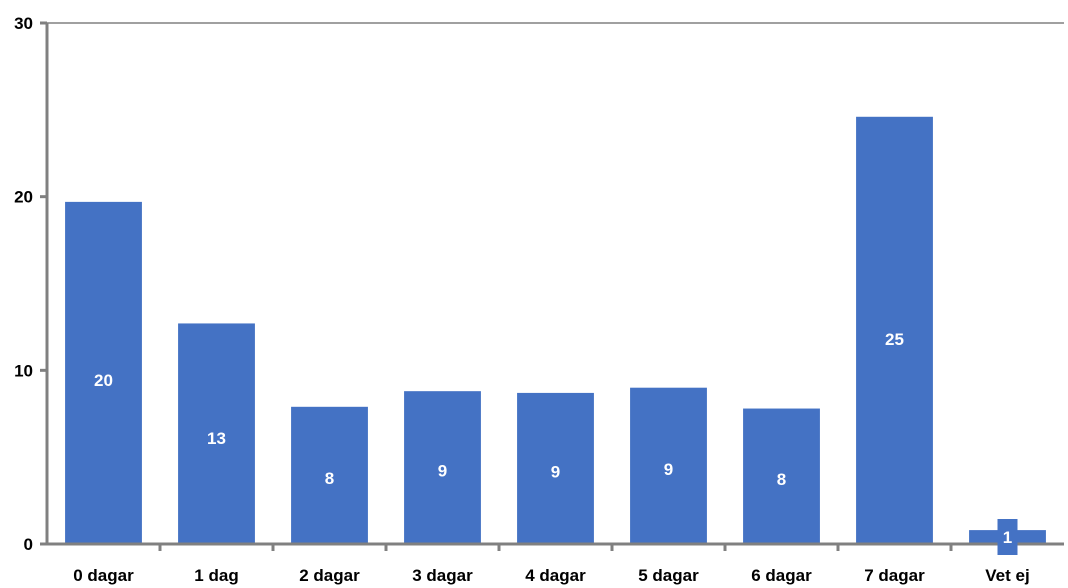  Describe the element at coordinates (216, 575) in the screenshot. I see `x-tick-label: 1 dag` at that location.